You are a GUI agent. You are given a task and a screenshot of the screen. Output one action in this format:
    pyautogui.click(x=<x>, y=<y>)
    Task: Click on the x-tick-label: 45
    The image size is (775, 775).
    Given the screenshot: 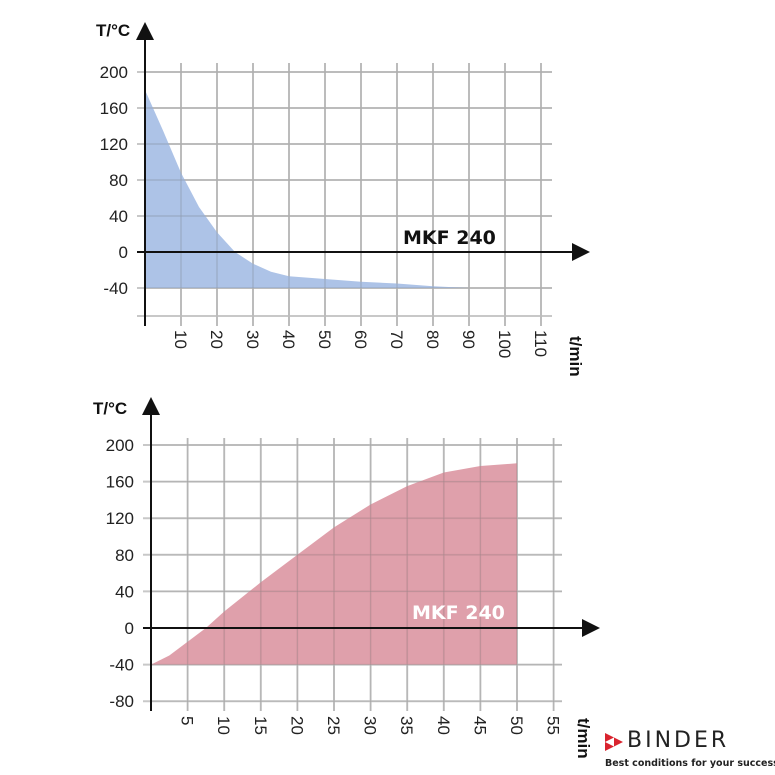 What is the action you would take?
    pyautogui.click(x=479, y=725)
    